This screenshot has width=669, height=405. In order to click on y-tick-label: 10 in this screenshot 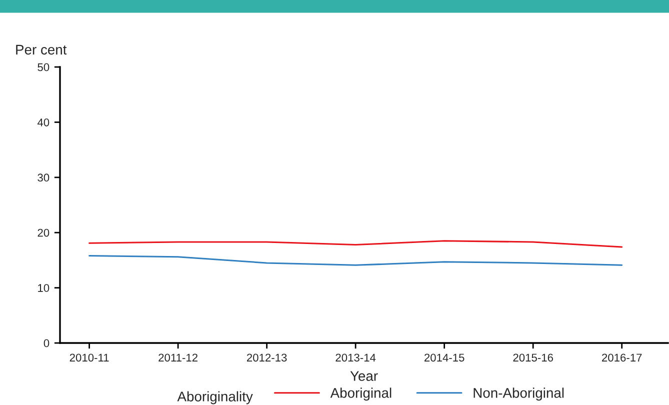, I will do `click(44, 288)`.